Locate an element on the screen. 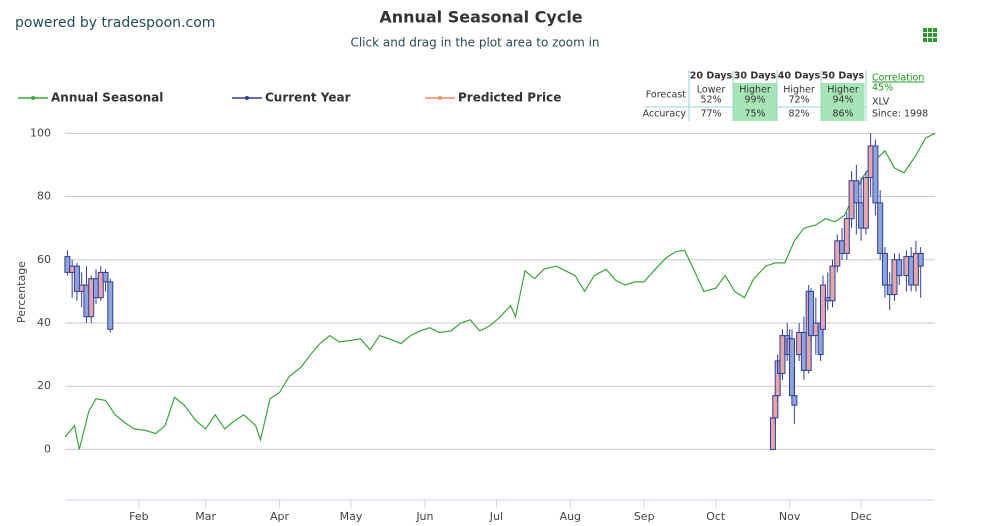 The height and width of the screenshot is (526, 982). table-header: 20 Days is located at coordinates (711, 76).